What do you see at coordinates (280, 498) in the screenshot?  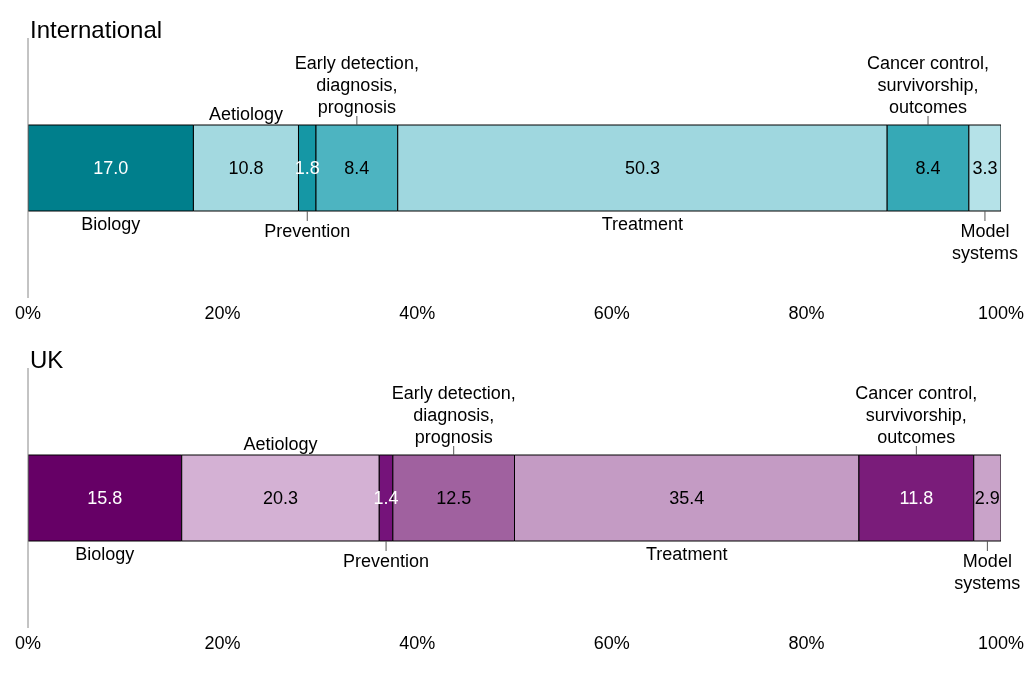 I see `data-label: 20.3` at bounding box center [280, 498].